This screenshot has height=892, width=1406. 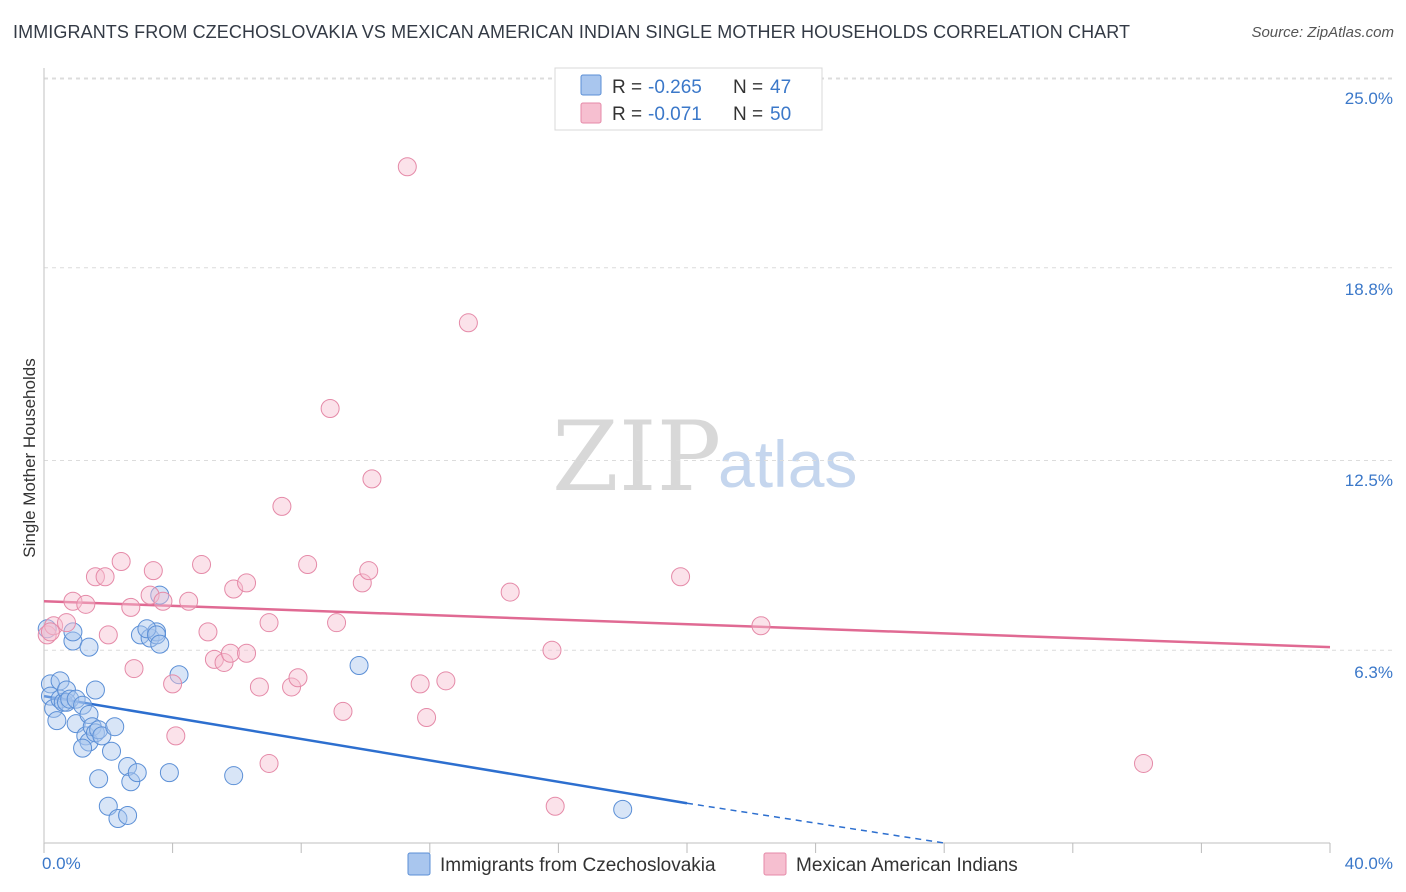 I want to click on series-legend-swatch-pink, so click(x=775, y=864).